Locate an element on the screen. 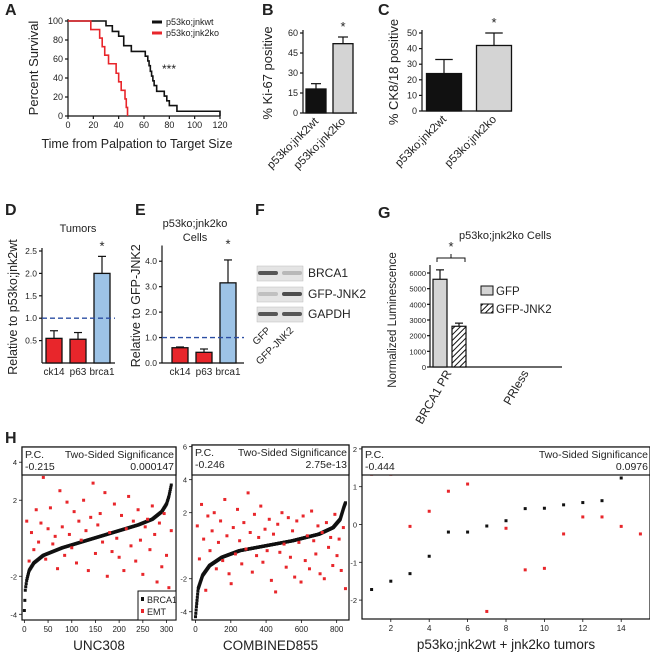 The width and height of the screenshot is (650, 659). x-tick-label: 10 is located at coordinates (544, 628).